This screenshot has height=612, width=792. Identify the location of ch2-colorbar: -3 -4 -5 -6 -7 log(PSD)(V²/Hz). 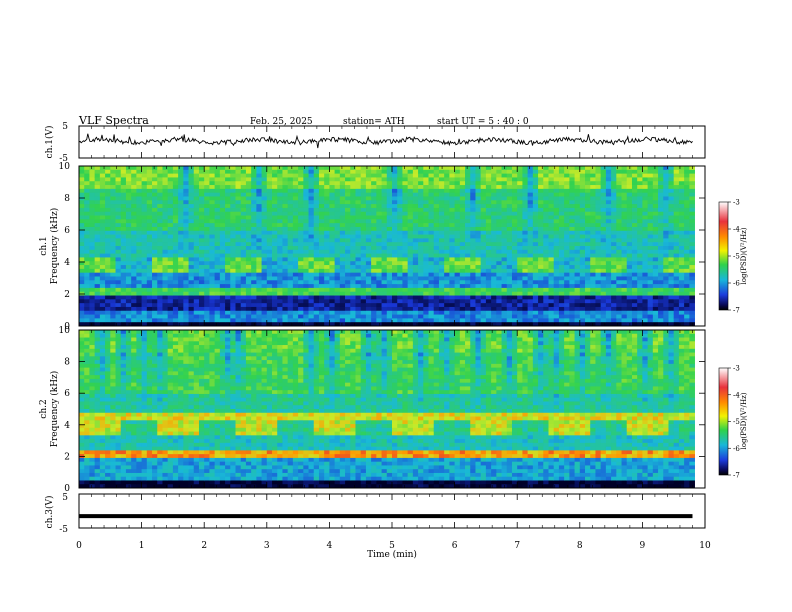
(733, 422).